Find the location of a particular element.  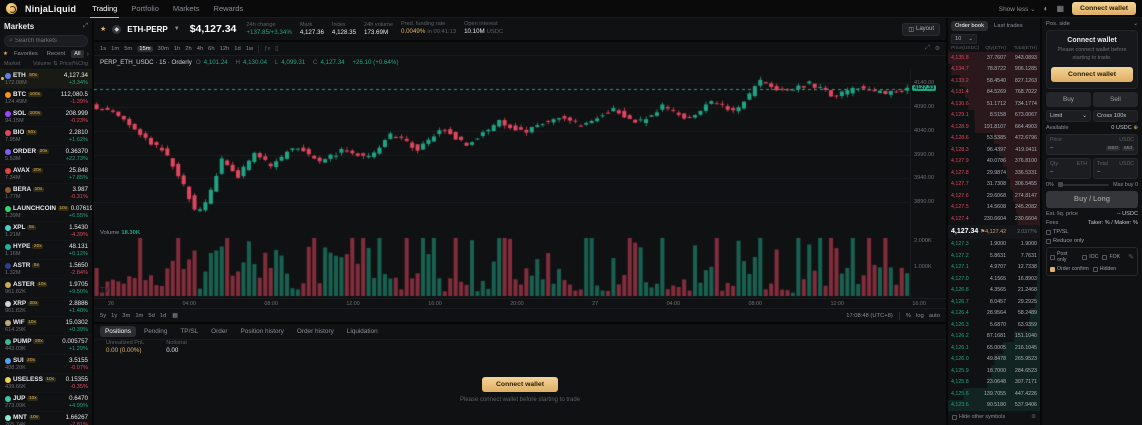

bid-row: 4,127.1 4.9707 12.7338 is located at coordinates (994, 267).